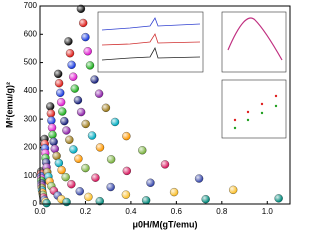 The width and height of the screenshot is (320, 240). I want to click on inset-mt, so click(254, 42).